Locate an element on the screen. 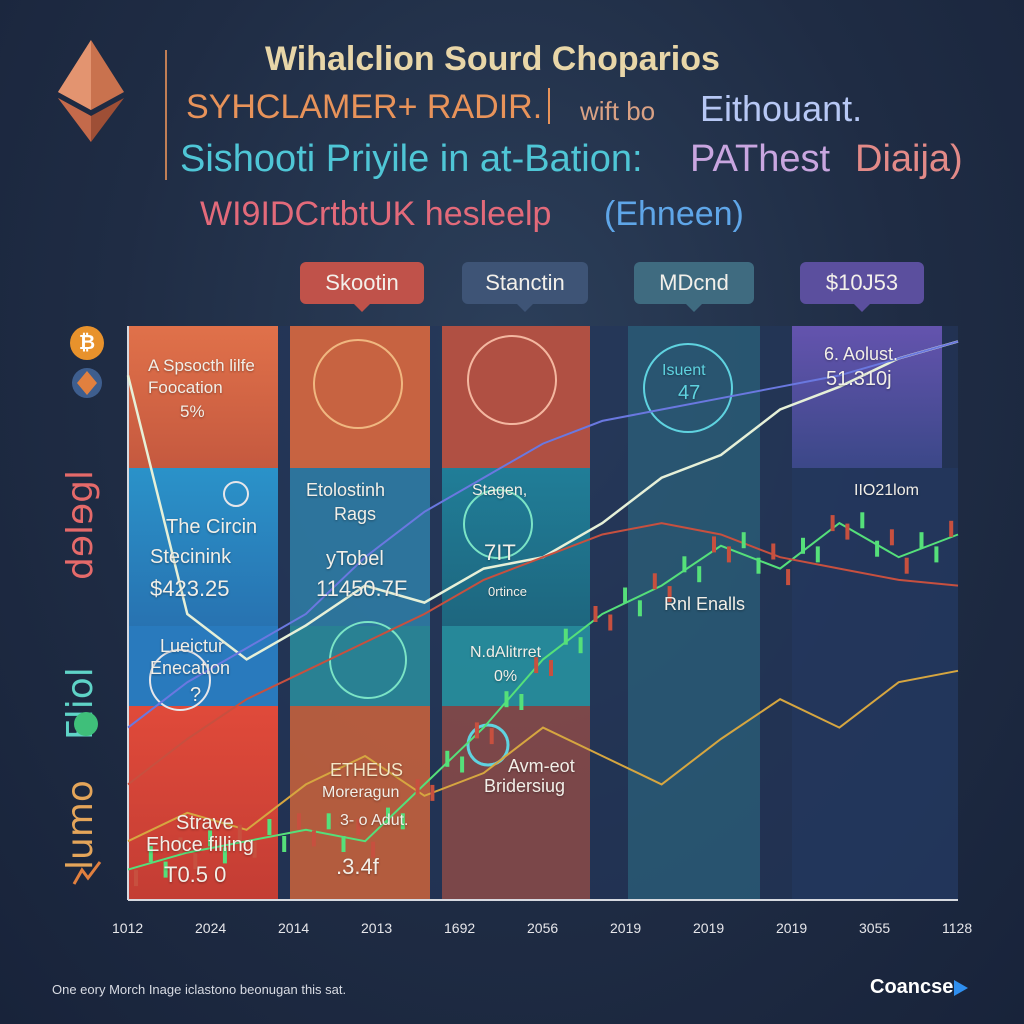 The width and height of the screenshot is (1024, 1024). cell-r4c3-line2: Bridersiug is located at coordinates (525, 786).